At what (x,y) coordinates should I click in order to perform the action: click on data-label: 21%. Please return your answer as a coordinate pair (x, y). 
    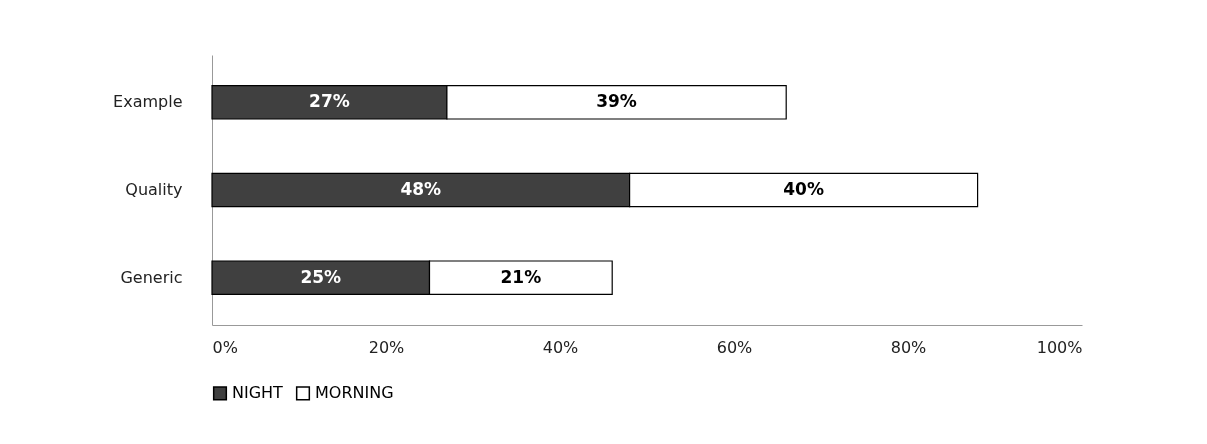
    Looking at the image, I should click on (521, 276).